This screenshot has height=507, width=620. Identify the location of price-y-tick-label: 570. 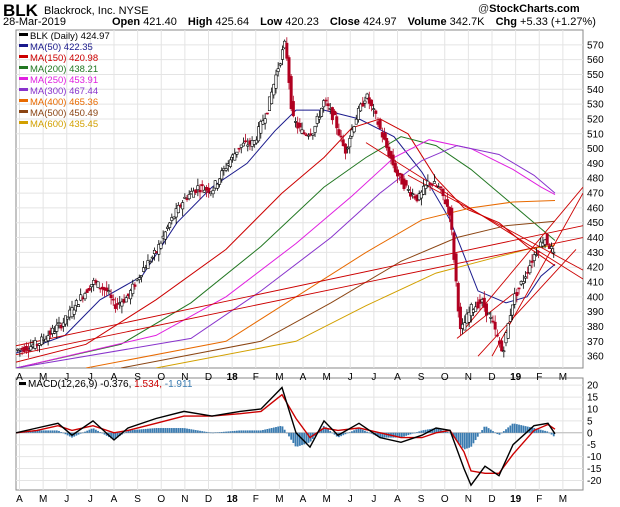
(595, 45).